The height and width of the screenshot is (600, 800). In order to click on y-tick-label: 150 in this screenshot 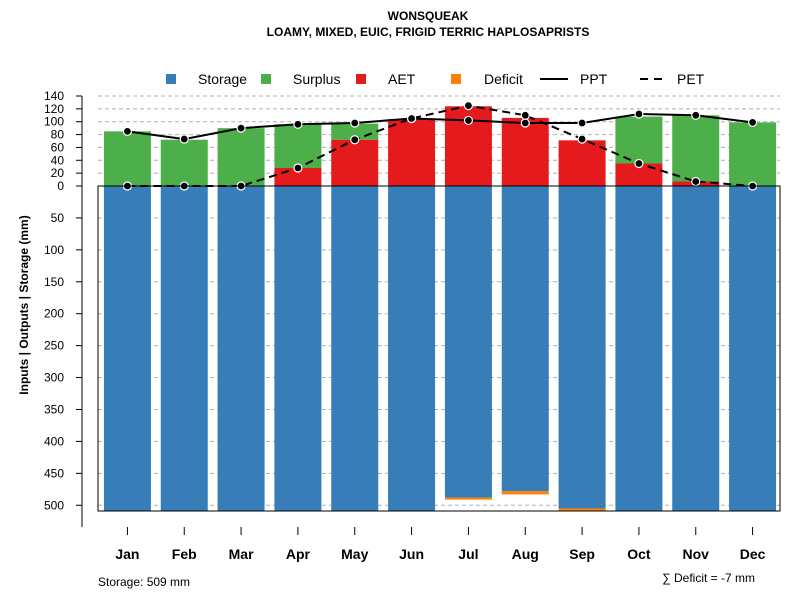, I will do `click(54, 282)`.